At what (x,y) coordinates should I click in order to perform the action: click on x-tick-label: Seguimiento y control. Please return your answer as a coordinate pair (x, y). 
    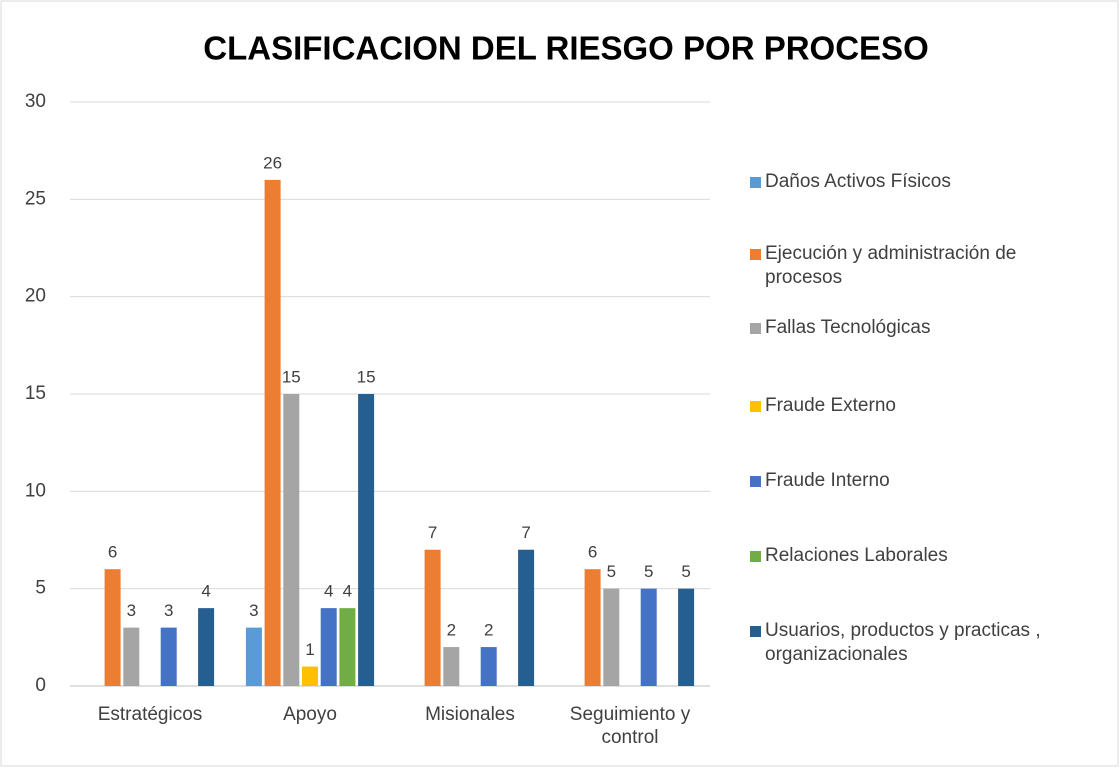
    Looking at the image, I should click on (630, 726).